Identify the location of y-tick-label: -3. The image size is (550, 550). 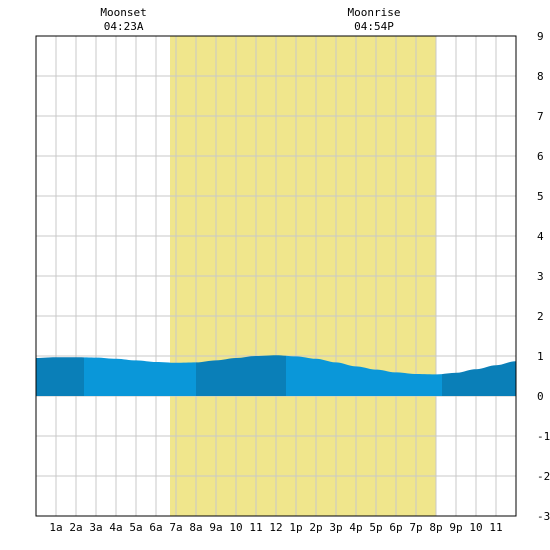
(543, 516).